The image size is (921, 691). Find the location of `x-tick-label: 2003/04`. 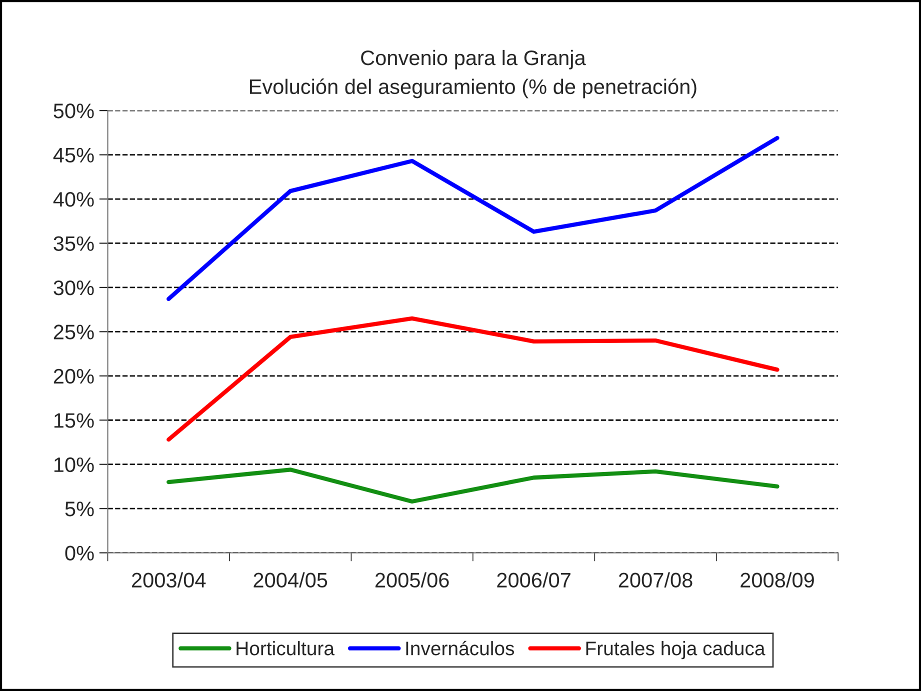

x-tick-label: 2003/04 is located at coordinates (169, 580).